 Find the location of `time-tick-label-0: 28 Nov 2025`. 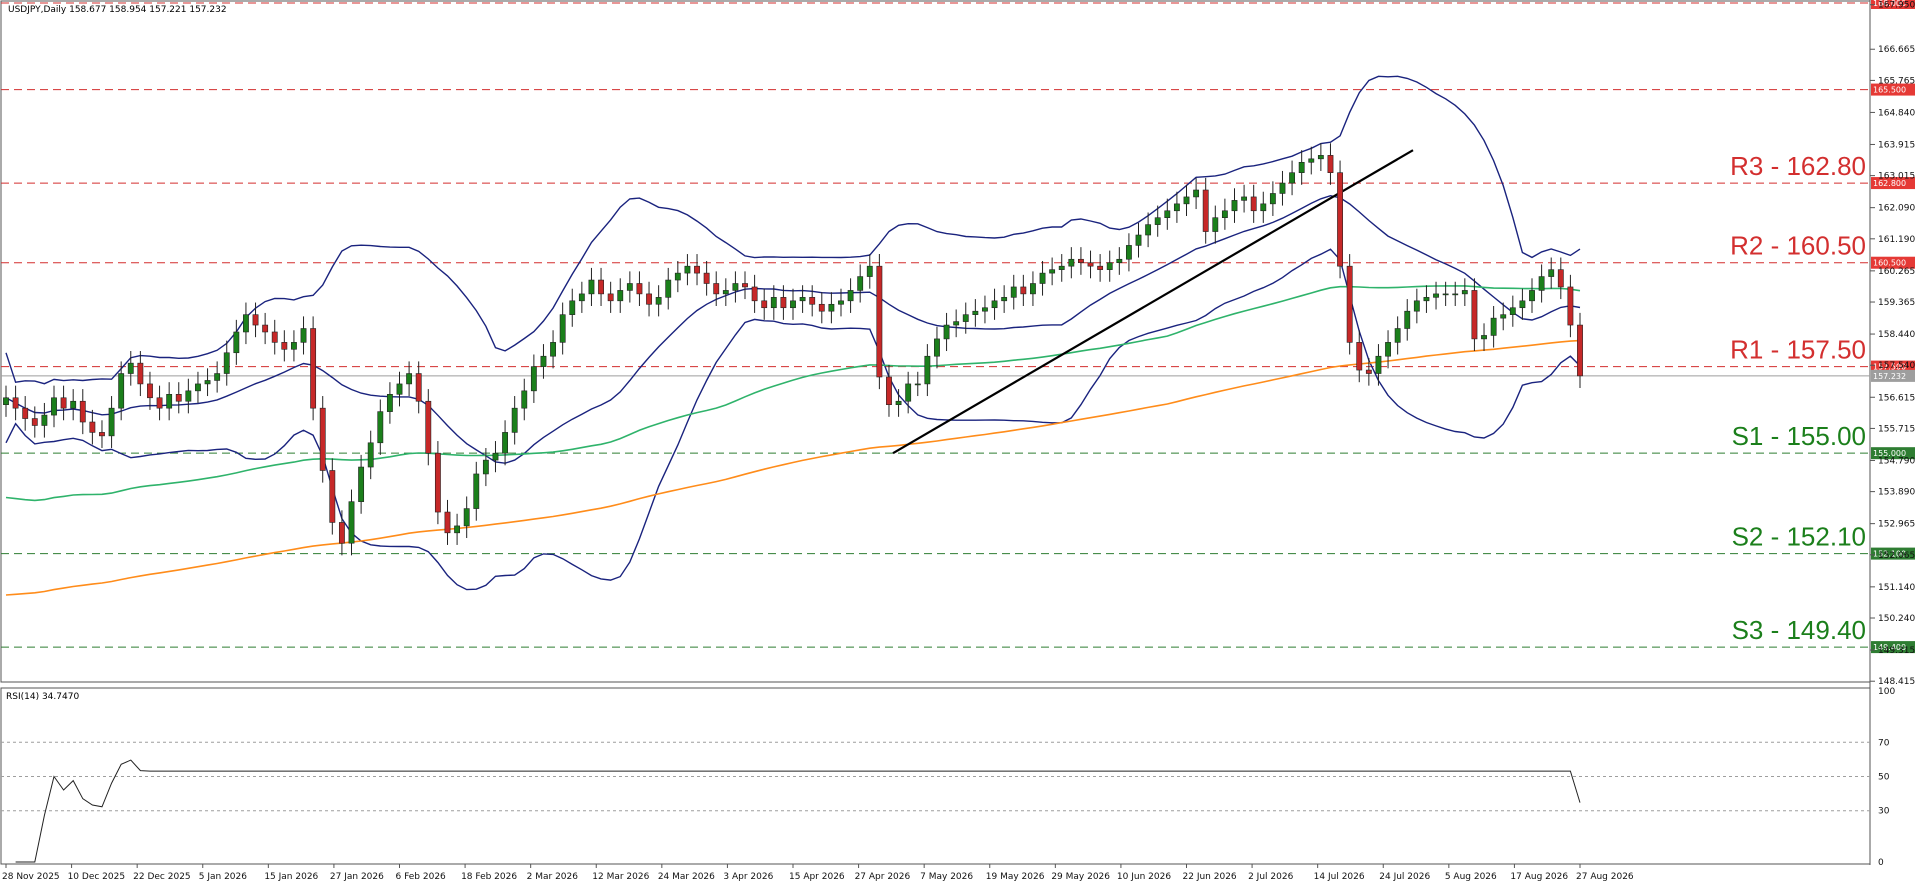

time-tick-label-0: 28 Nov 2025 is located at coordinates (31, 877).